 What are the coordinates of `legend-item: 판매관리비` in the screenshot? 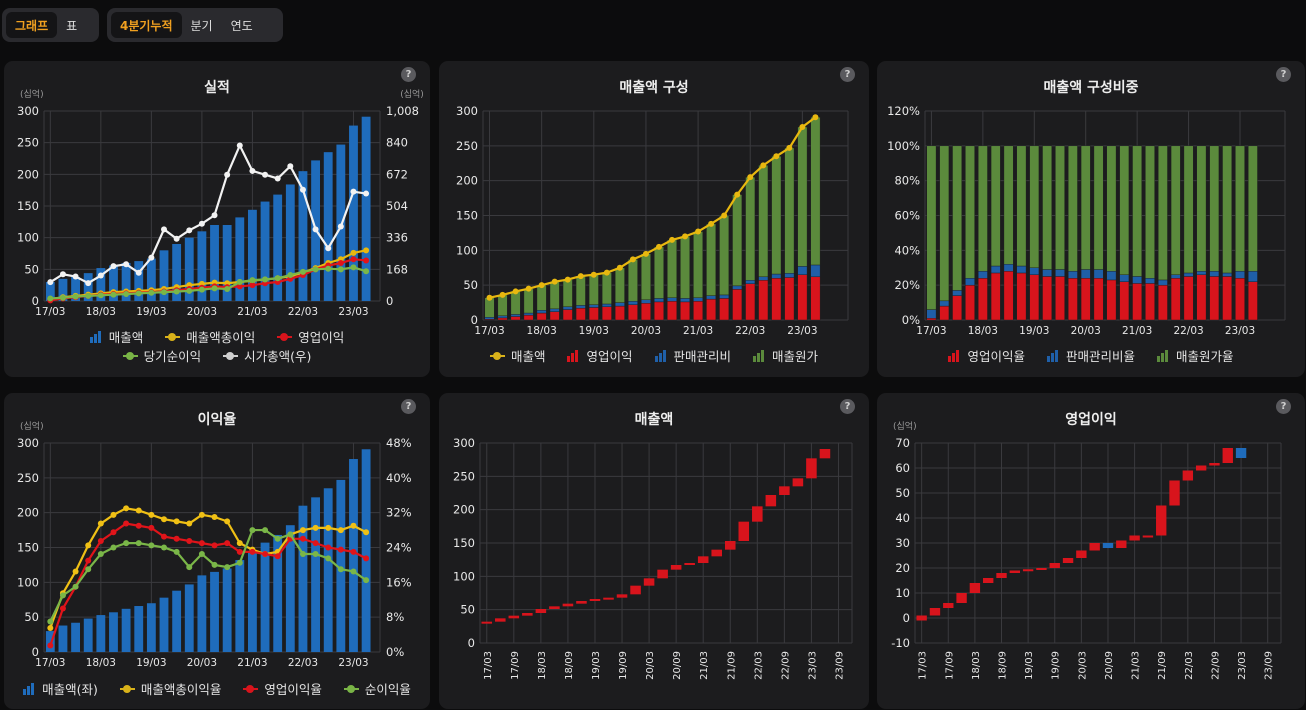 It's located at (692, 355).